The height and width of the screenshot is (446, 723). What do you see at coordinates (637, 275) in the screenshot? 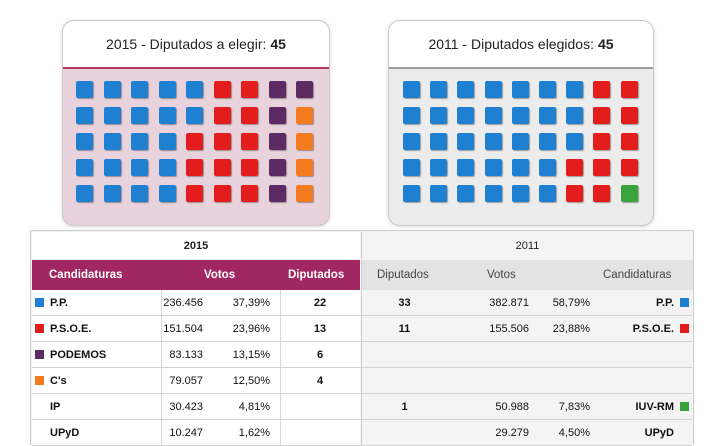
I see `col-header-candidaturas-2011: Candidaturas` at bounding box center [637, 275].